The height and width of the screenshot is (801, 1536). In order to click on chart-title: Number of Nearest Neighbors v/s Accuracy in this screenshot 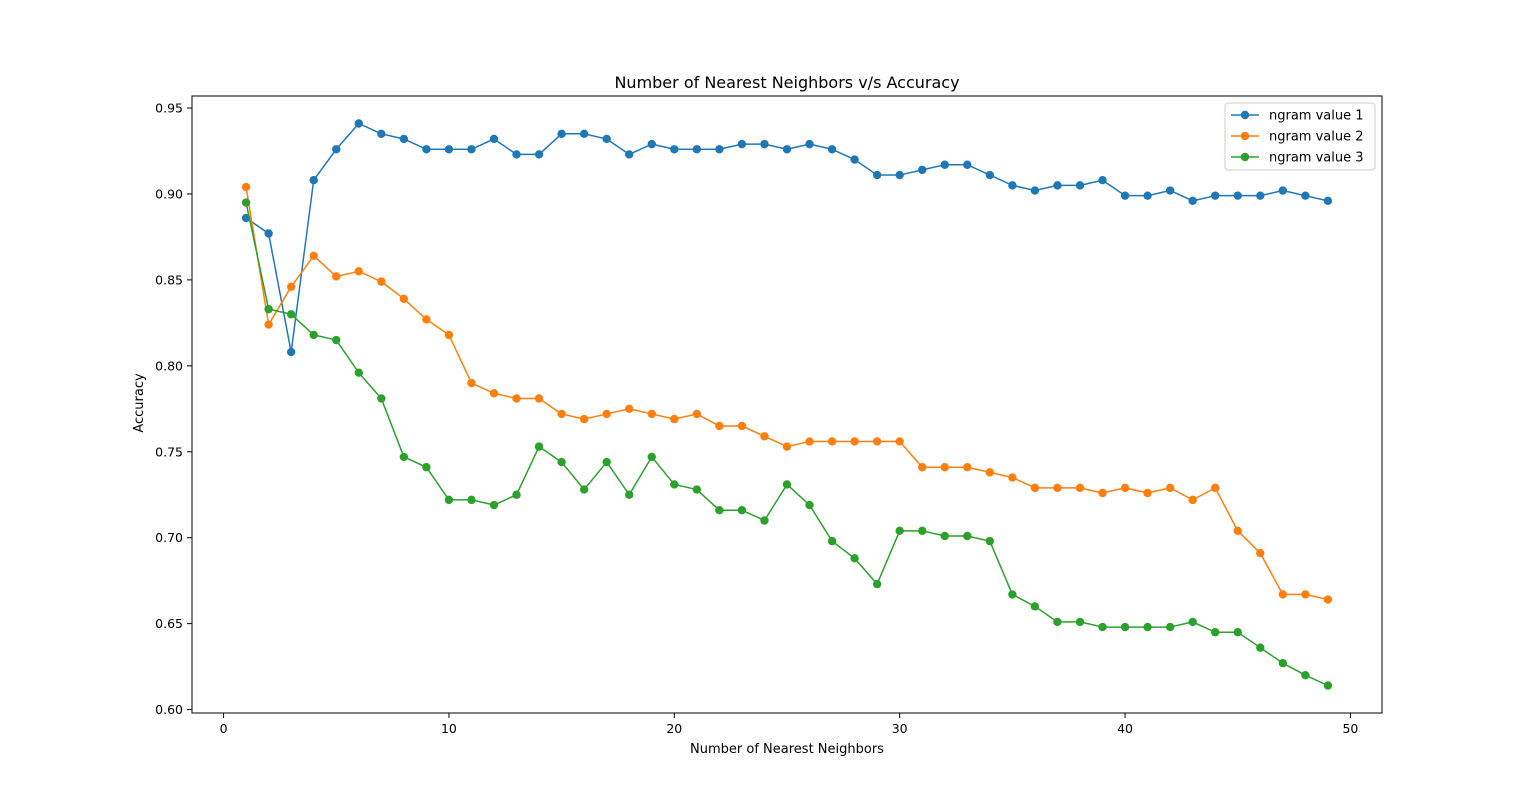, I will do `click(786, 82)`.